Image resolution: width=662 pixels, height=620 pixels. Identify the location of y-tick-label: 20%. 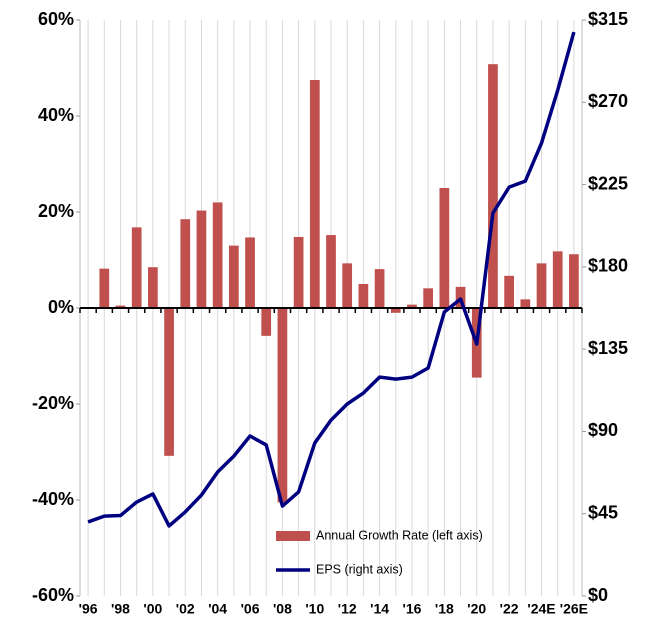
(56, 211).